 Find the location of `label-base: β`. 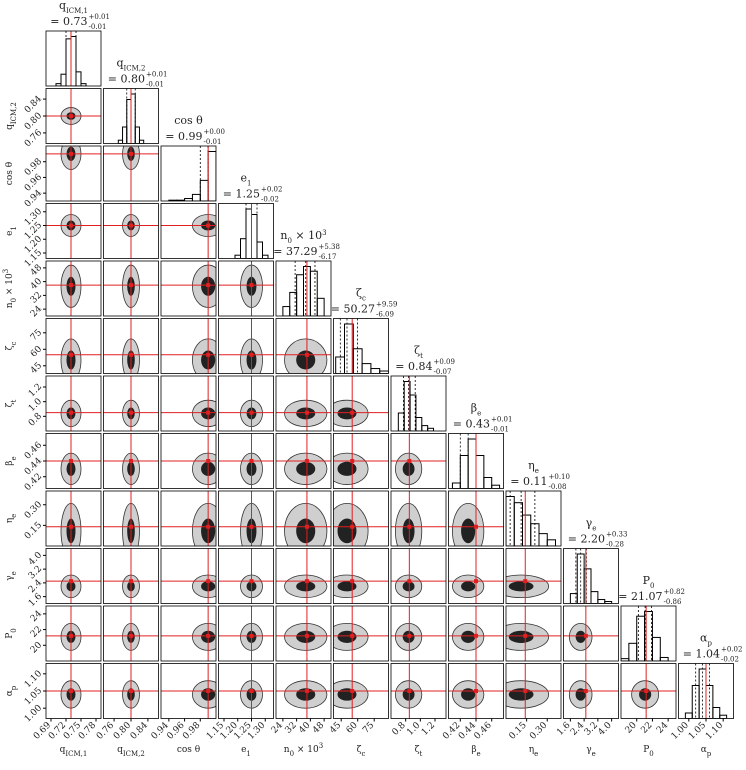

label-base: β is located at coordinates (473, 750).